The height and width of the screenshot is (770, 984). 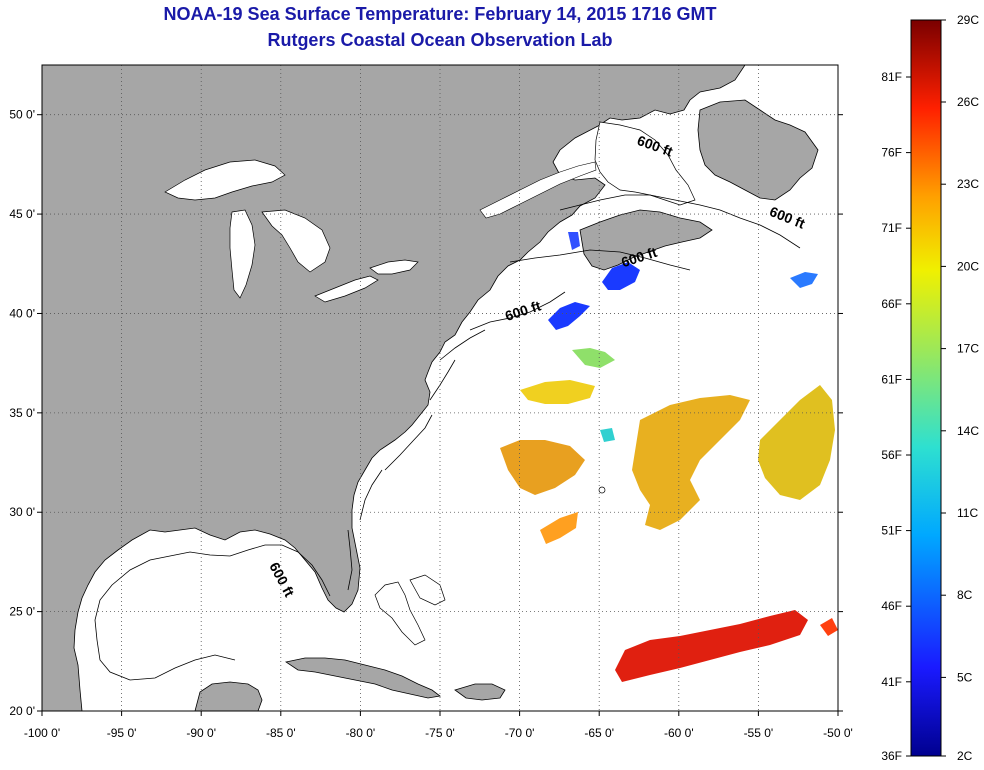 What do you see at coordinates (968, 266) in the screenshot?
I see `colorbar-celsius-label: 20C` at bounding box center [968, 266].